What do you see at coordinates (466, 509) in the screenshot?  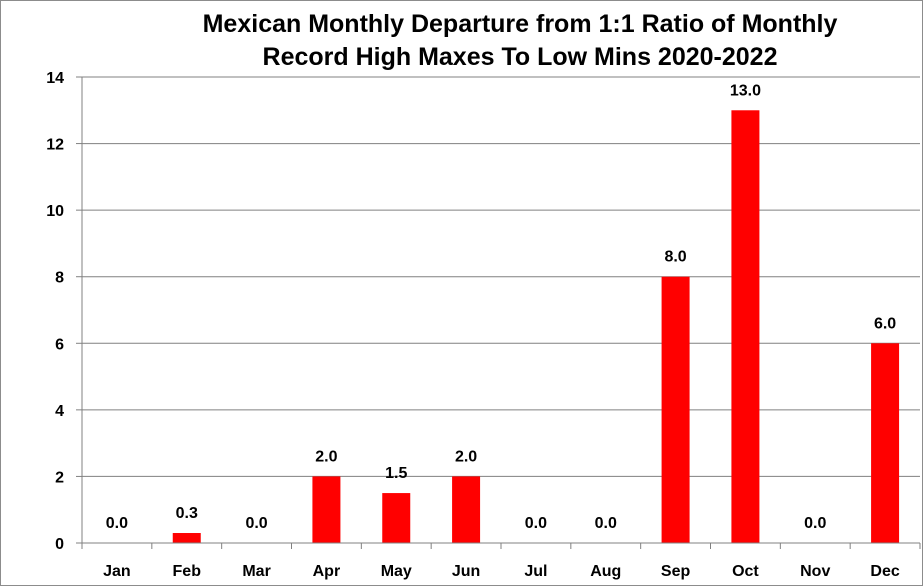 I see `bar-jun` at bounding box center [466, 509].